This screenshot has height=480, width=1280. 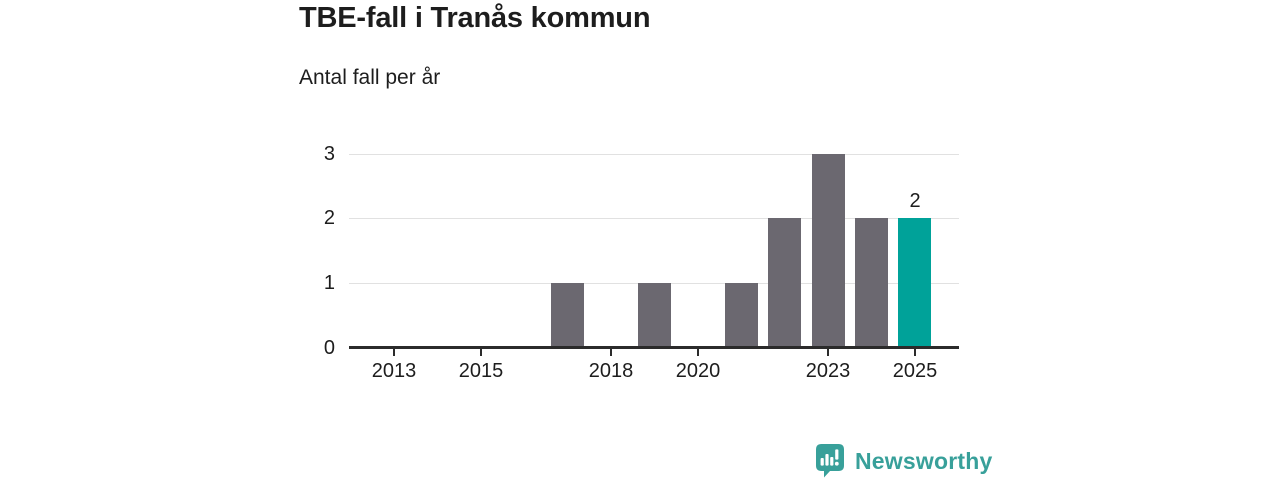 What do you see at coordinates (611, 352) in the screenshot?
I see `x-axis-tick-2018` at bounding box center [611, 352].